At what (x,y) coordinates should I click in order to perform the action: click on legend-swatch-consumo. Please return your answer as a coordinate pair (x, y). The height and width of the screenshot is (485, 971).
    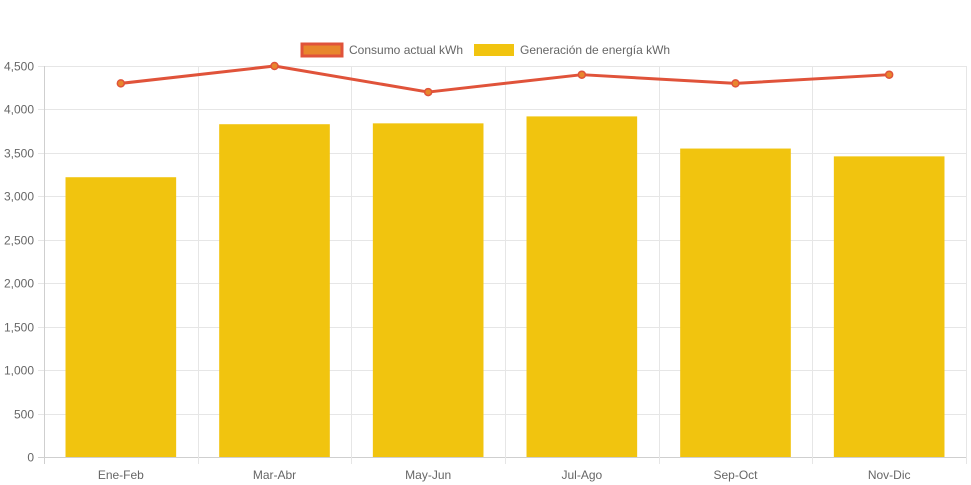
    Looking at the image, I should click on (322, 50).